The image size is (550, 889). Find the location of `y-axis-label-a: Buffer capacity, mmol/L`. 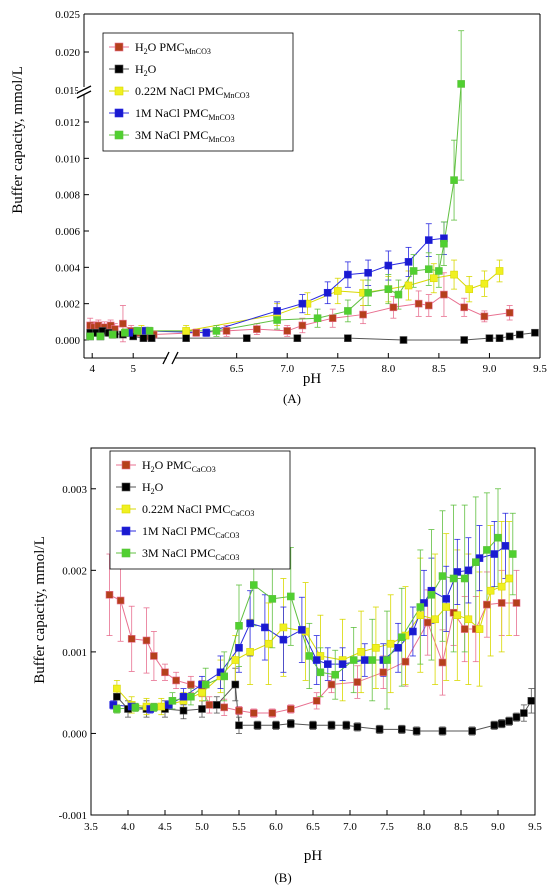

y-axis-label-a: Buffer capacity, mmol/L is located at coordinates (18, 139).